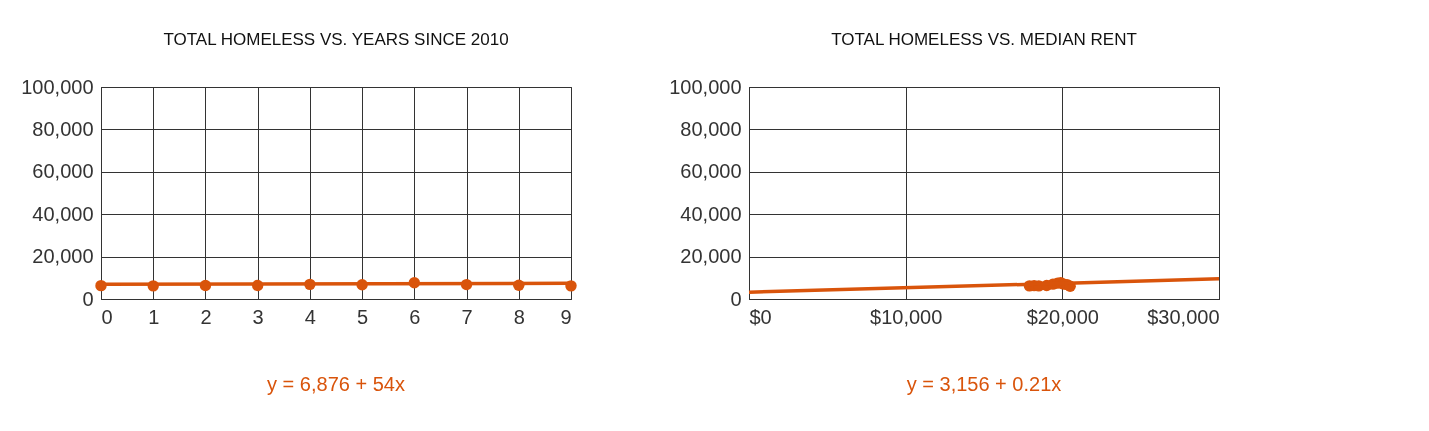 The image size is (1429, 431). I want to click on x-tick-label: 8, so click(519, 316).